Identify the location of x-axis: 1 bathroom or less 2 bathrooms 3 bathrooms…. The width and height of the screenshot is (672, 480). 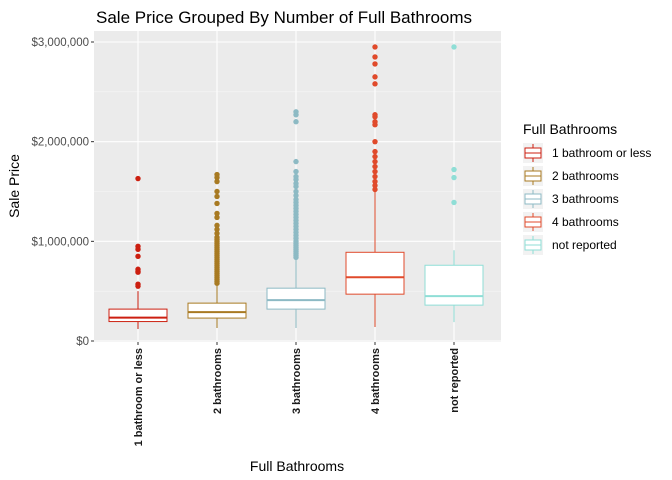
(297, 394).